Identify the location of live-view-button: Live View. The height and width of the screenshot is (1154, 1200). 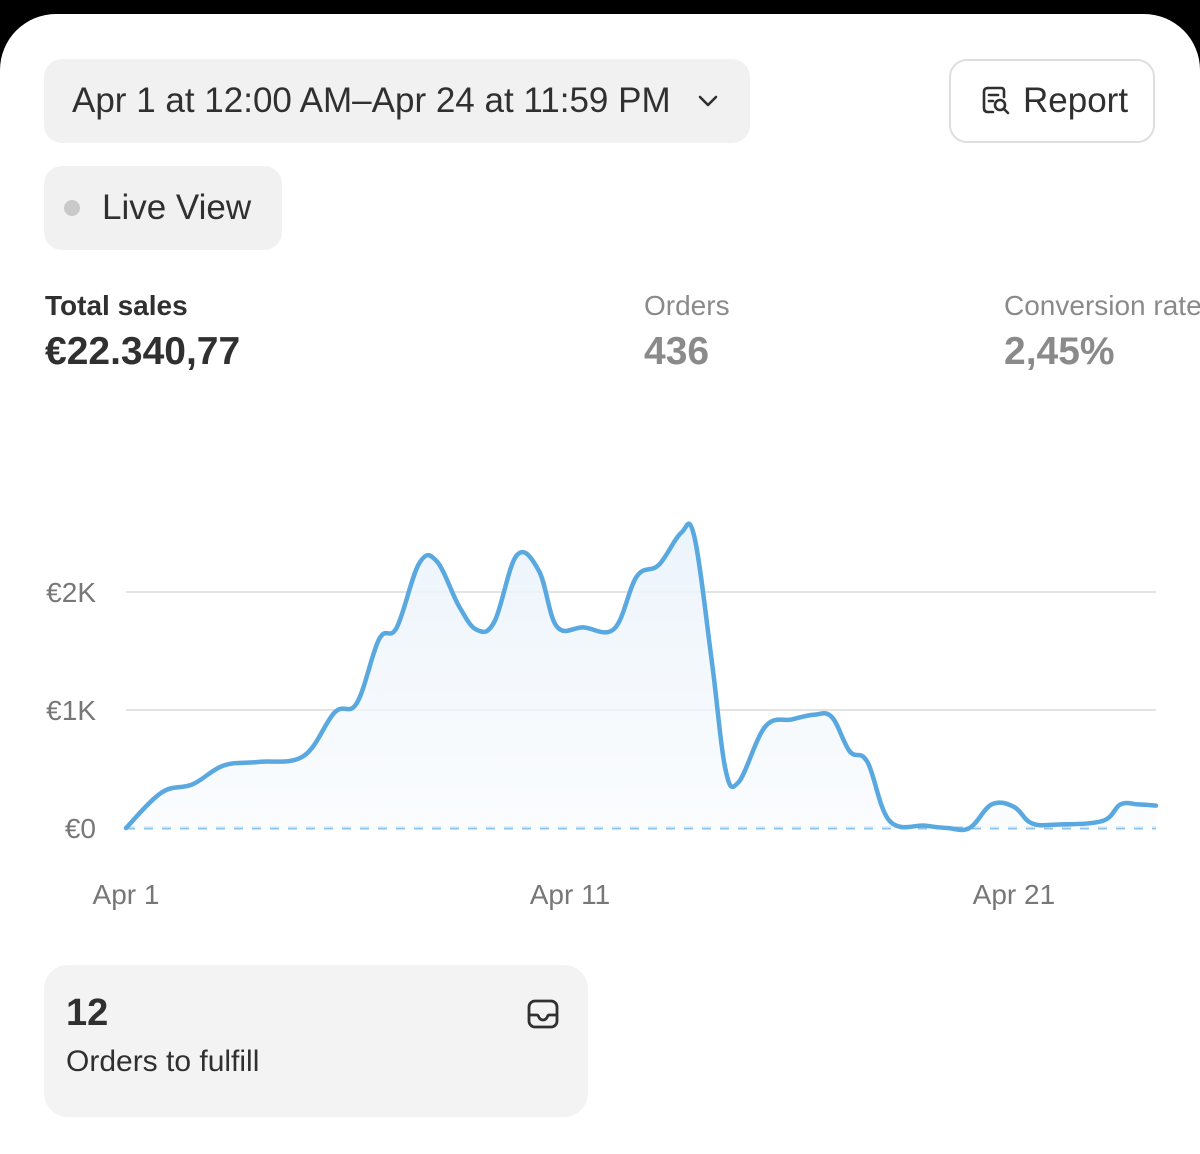
(163, 208).